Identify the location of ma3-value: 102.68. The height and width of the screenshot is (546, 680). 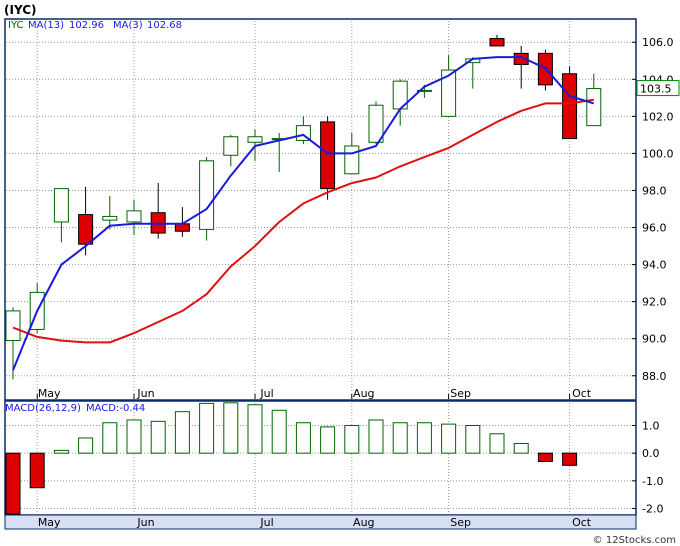
(164, 25).